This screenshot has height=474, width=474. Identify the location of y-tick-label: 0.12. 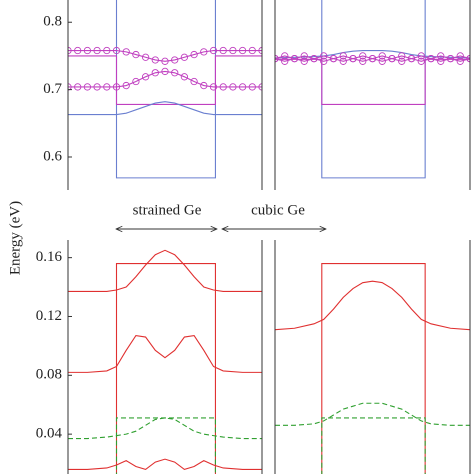
(49, 316).